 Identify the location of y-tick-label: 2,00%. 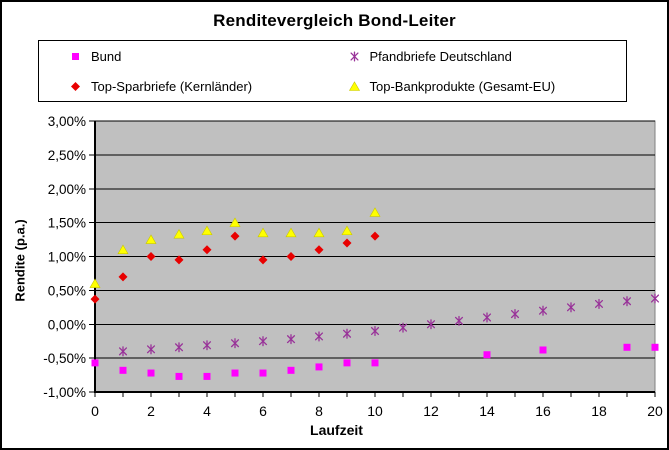
(67, 189).